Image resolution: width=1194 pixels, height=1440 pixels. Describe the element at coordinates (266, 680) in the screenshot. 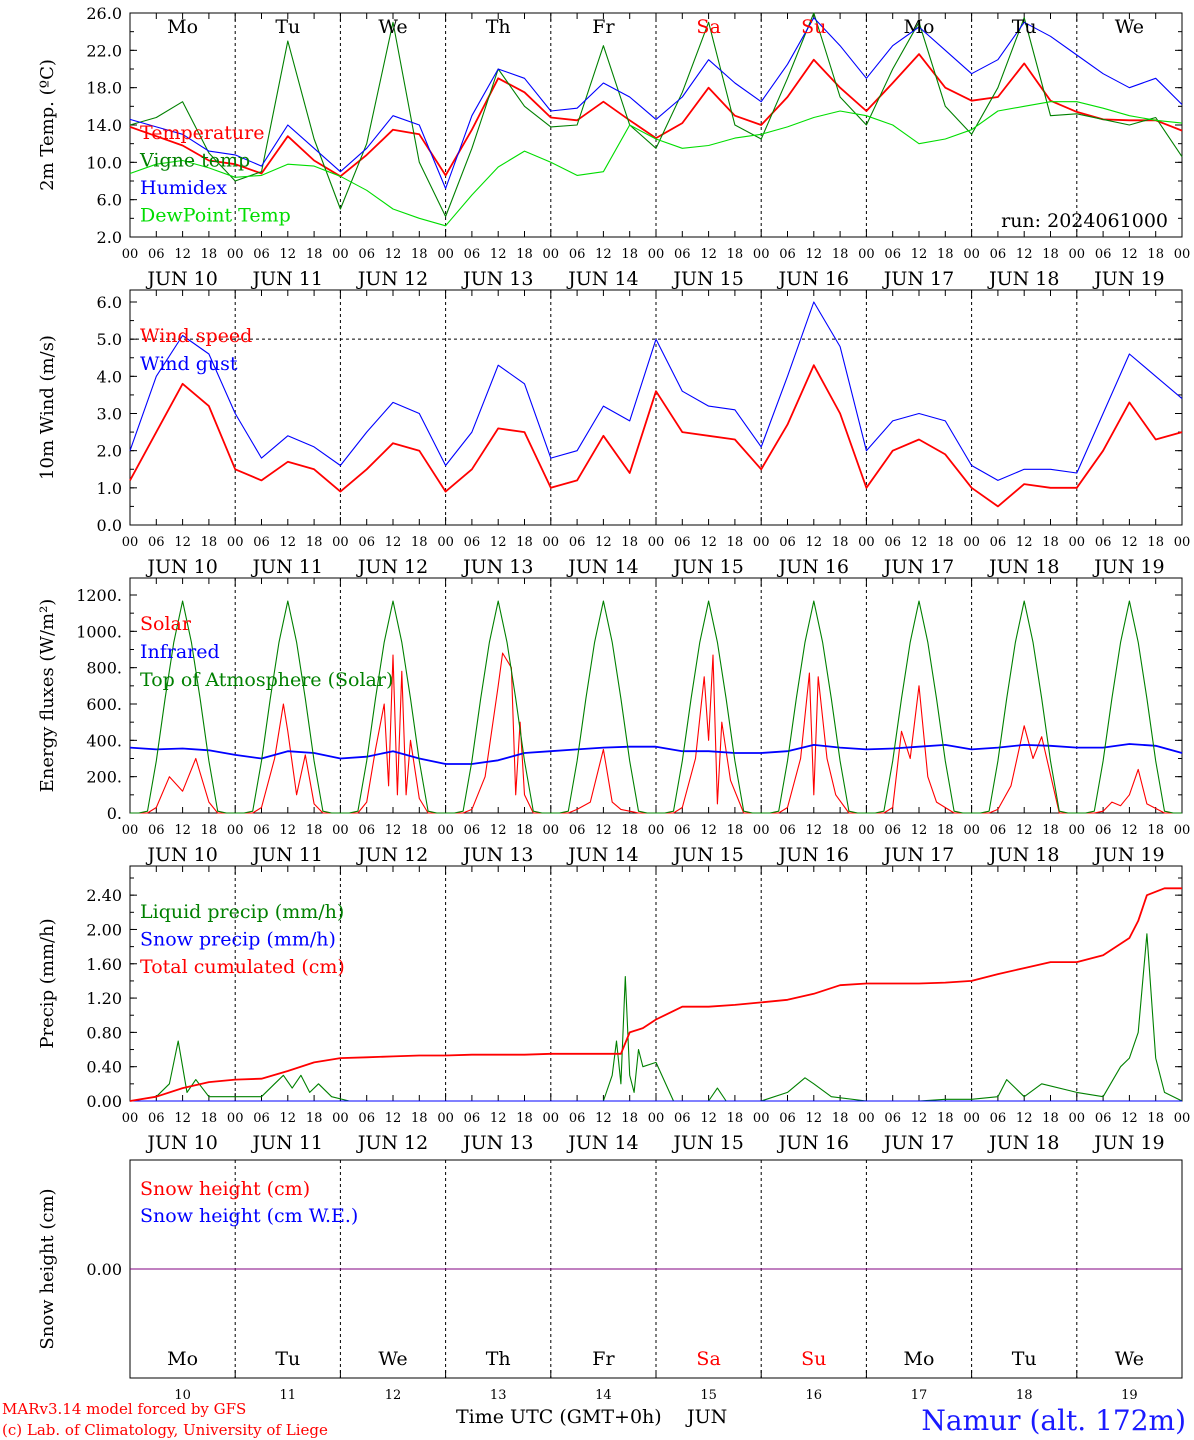

I see `legend-entry: Top of Atmosphere (Solar)` at that location.